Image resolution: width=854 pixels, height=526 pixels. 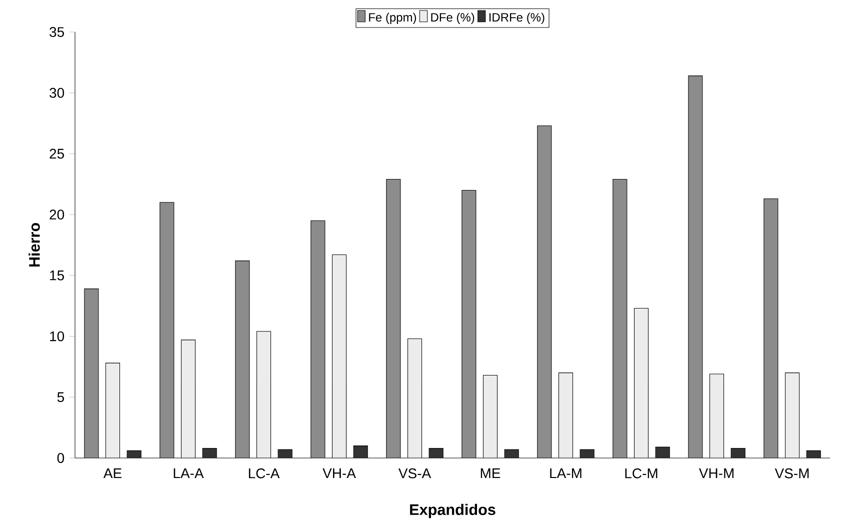 What do you see at coordinates (716, 473) in the screenshot?
I see `x-tick-label: VH-M` at bounding box center [716, 473].